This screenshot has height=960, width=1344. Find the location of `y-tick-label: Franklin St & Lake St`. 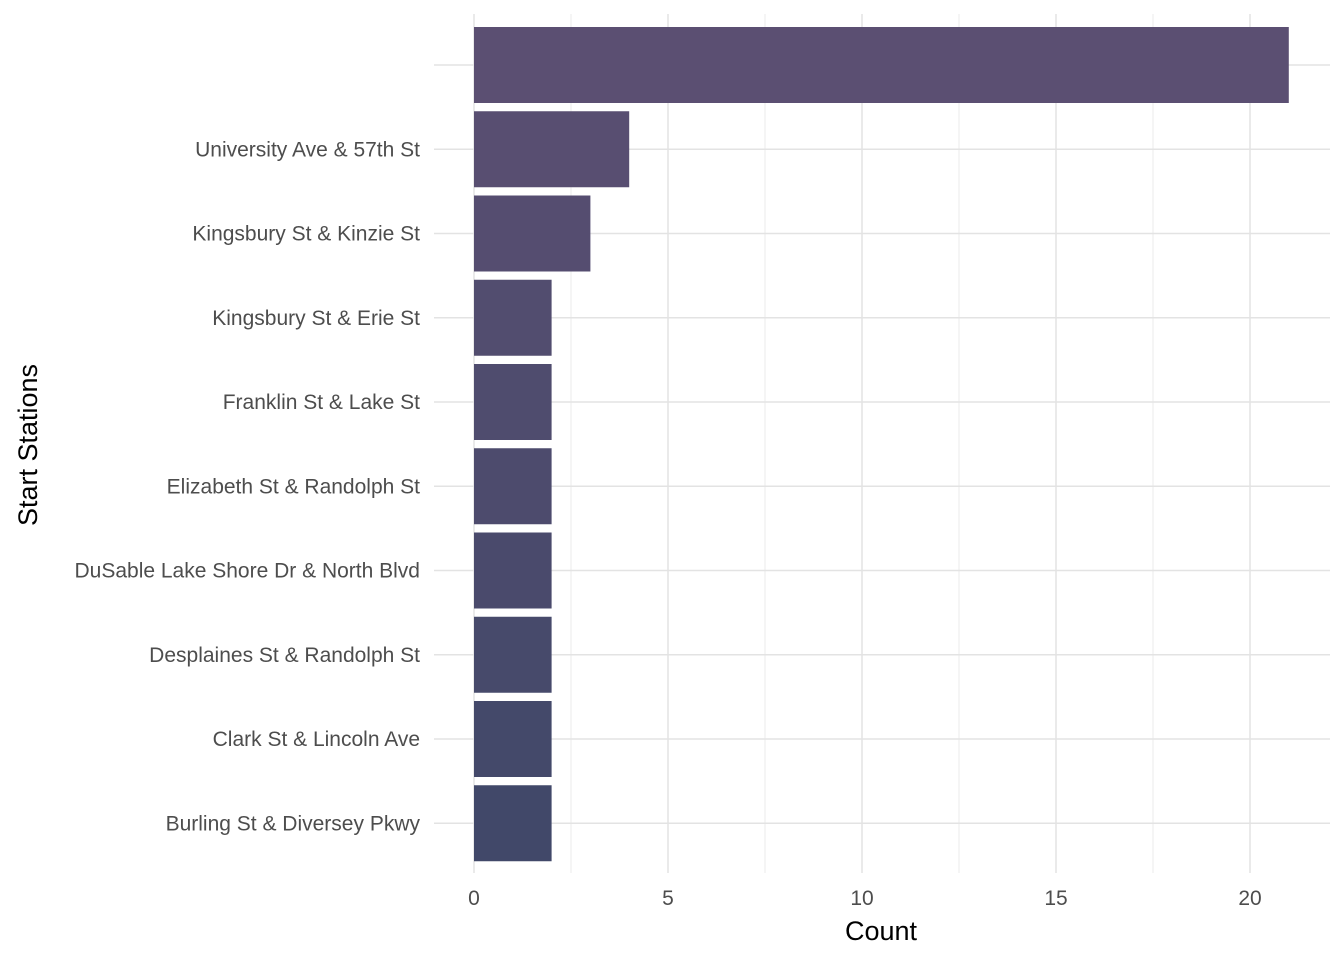

y-tick-label: Franklin St & Lake St is located at coordinates (321, 402).